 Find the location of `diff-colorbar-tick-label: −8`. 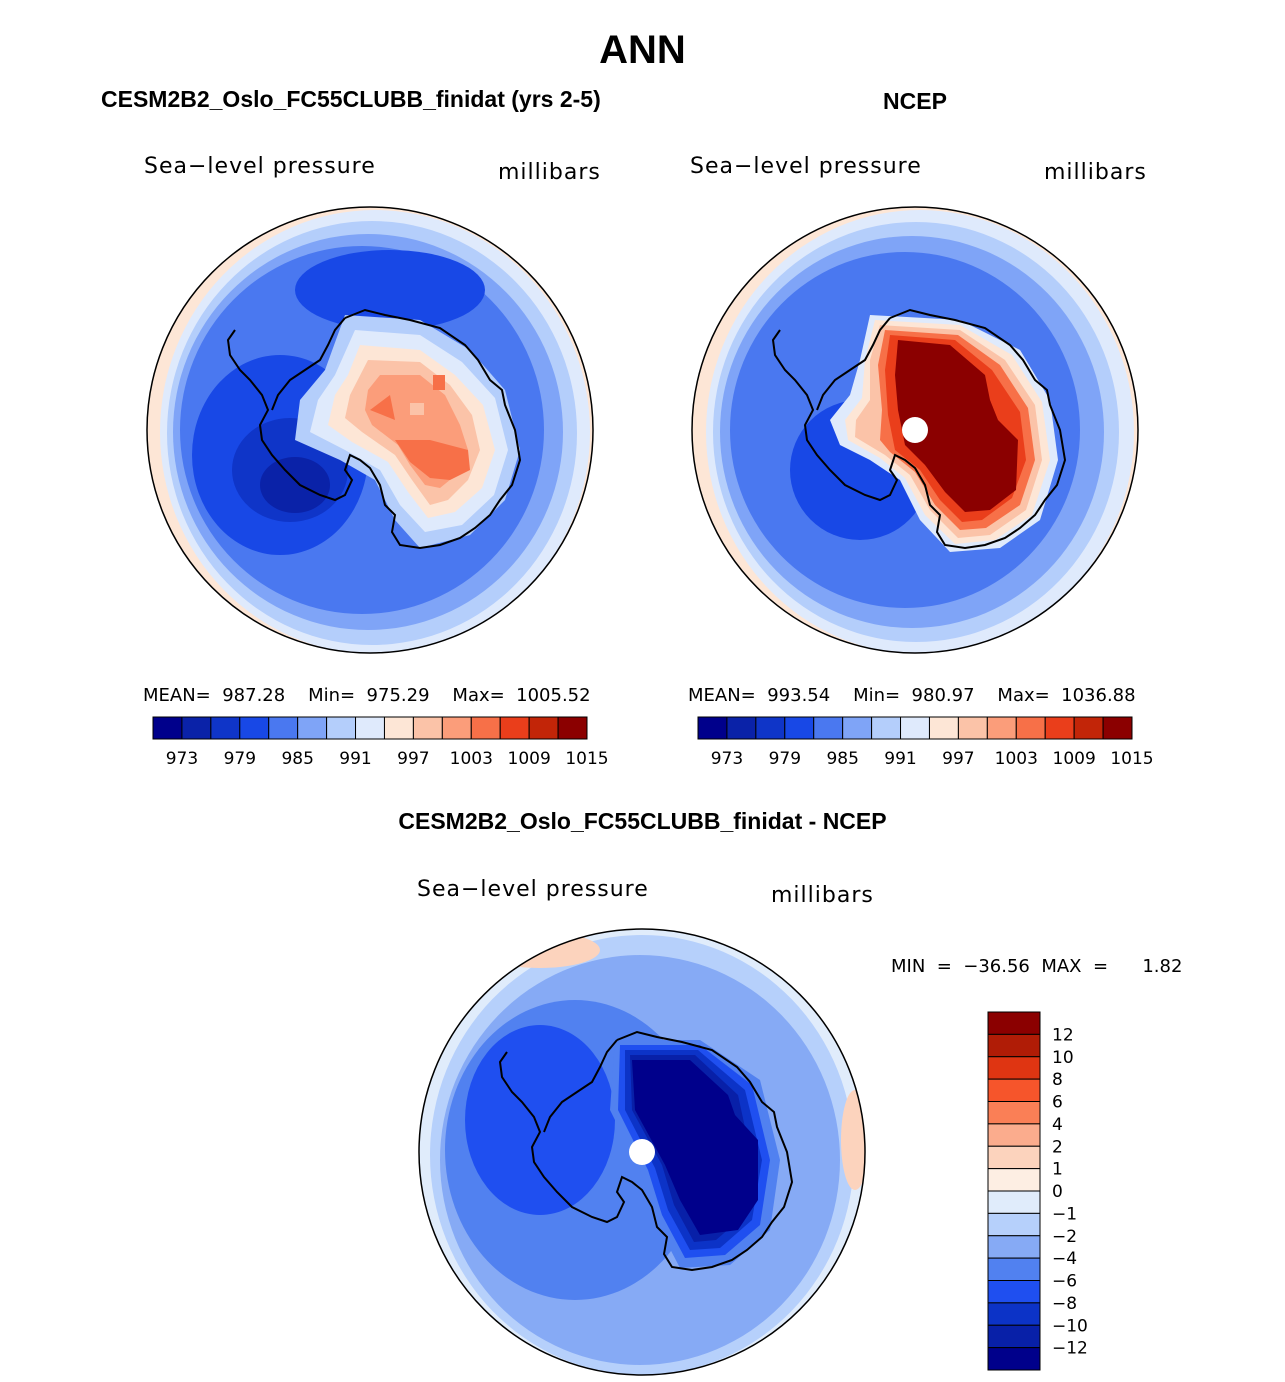

diff-colorbar-tick-label: −8 is located at coordinates (1064, 1304).